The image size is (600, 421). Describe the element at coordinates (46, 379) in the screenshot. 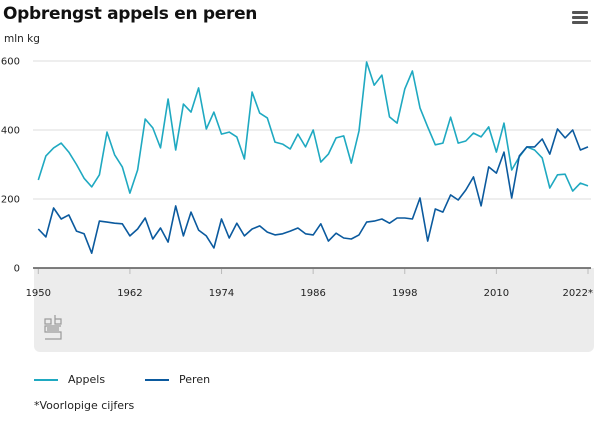

I see `legend-swatch-appels` at that location.